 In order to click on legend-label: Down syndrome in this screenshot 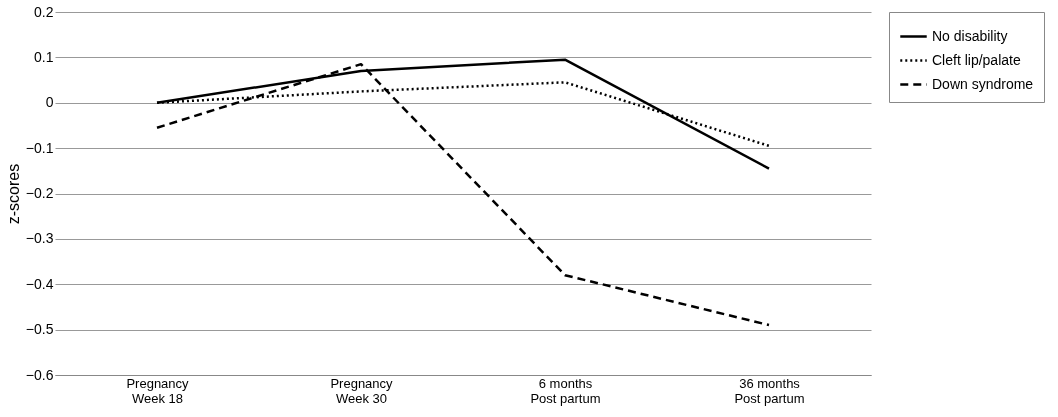, I will do `click(983, 83)`.